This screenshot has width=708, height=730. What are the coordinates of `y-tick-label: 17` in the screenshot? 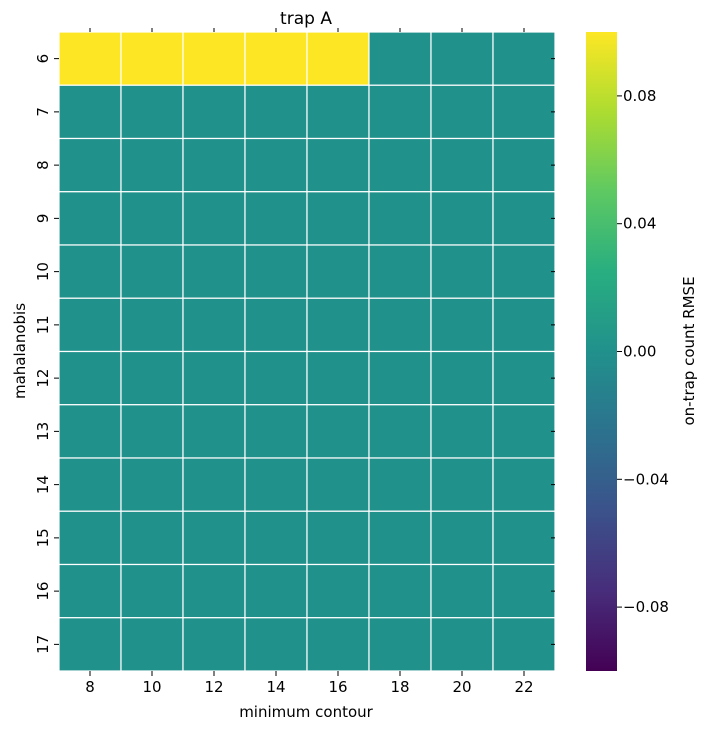 It's located at (43, 644).